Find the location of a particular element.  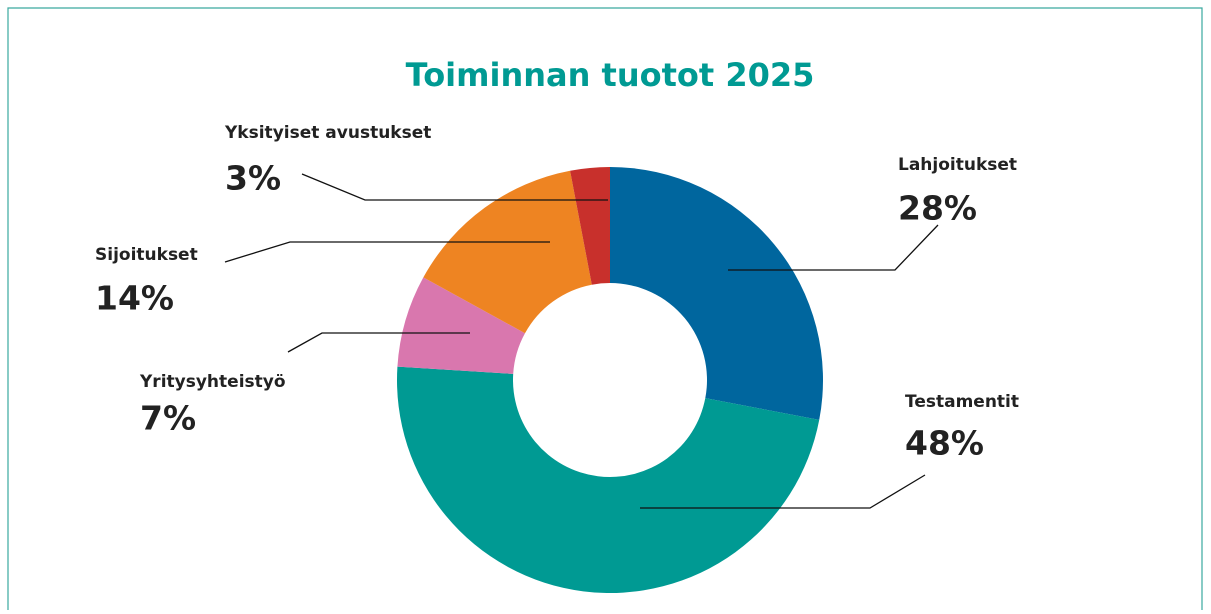

slice-value: 48% is located at coordinates (944, 443).